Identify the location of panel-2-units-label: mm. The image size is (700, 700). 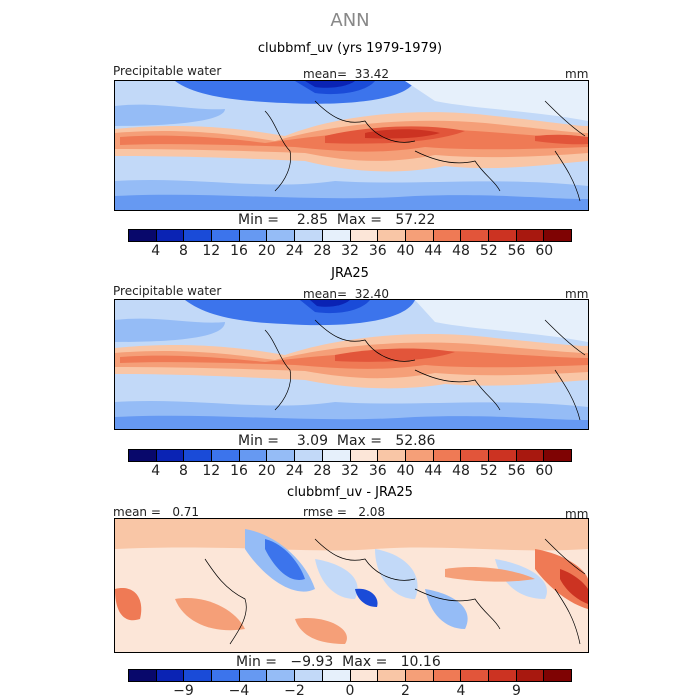
(577, 294).